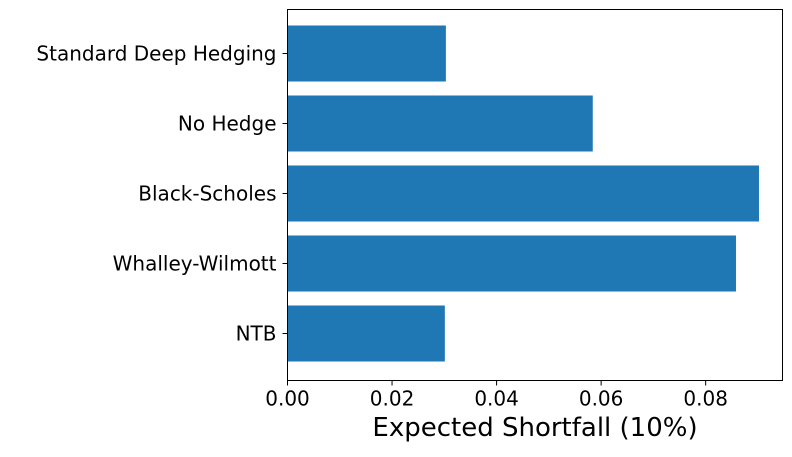 The image size is (792, 457). I want to click on y-tick-label-whalley-wilmott: Whalley-Wilmott, so click(195, 264).